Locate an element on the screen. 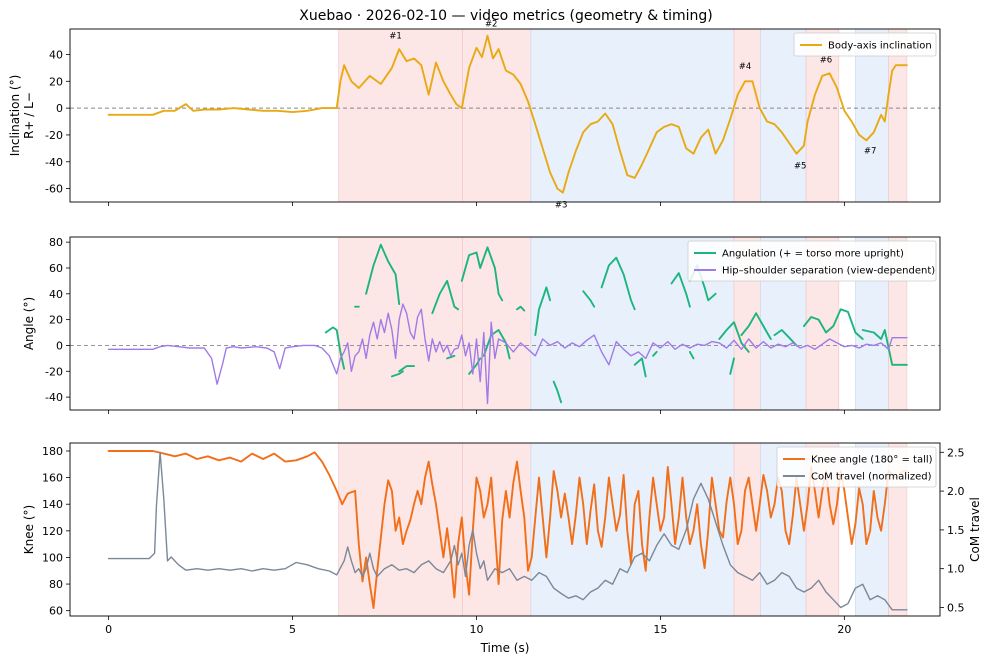  y2-tick-label: 1.0 is located at coordinates (956, 569).